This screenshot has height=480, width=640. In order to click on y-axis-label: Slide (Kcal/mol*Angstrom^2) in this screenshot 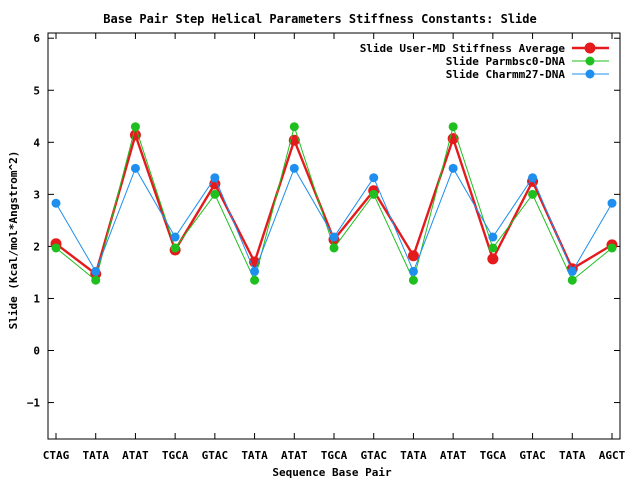, I will do `click(13, 240)`.